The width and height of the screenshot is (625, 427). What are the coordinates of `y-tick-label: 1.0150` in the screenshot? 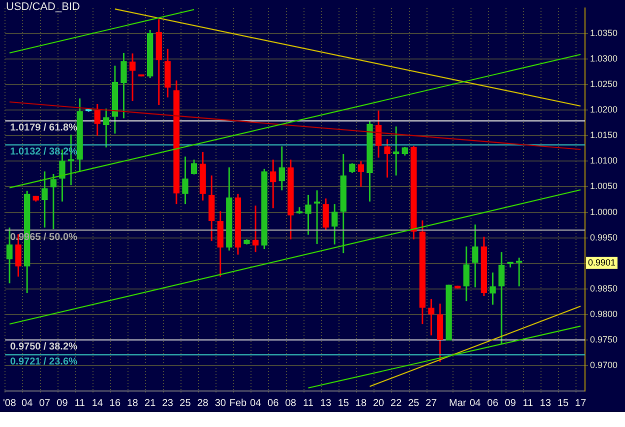 It's located at (604, 135).